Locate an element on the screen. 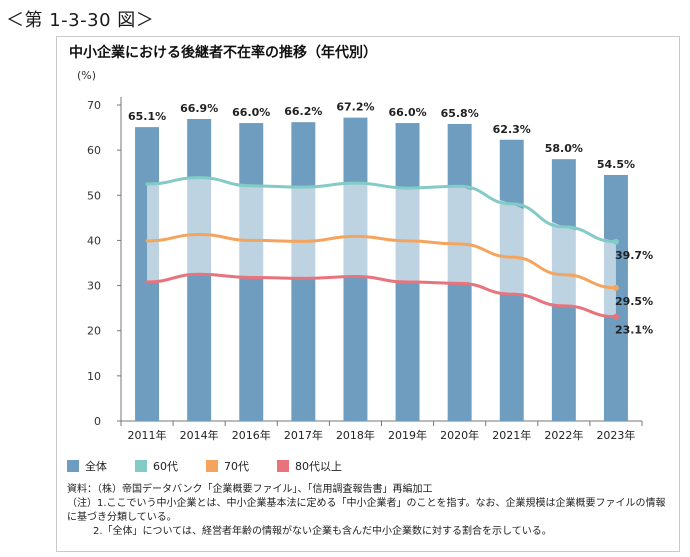 This screenshot has width=690, height=557. line-70代 is located at coordinates (381, 261).